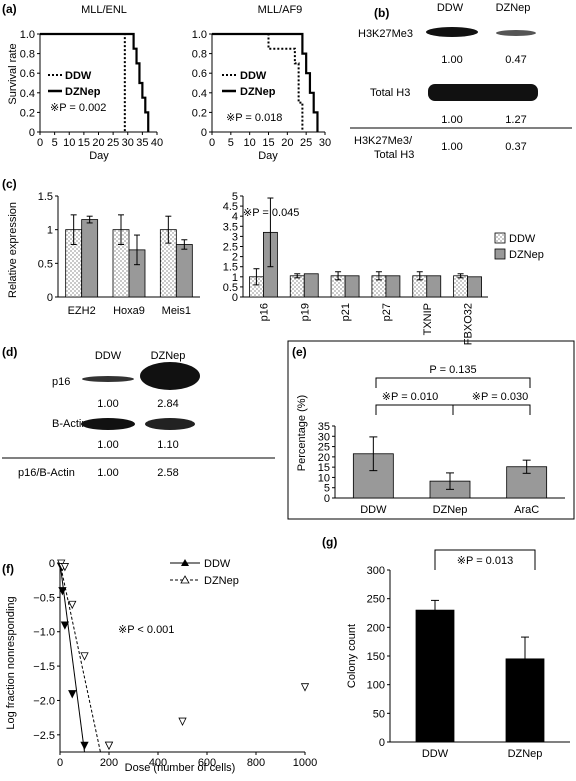 Image resolution: width=576 pixels, height=781 pixels. What do you see at coordinates (453, 382) in the screenshot?
I see `bracket-ddw-arac` at bounding box center [453, 382].